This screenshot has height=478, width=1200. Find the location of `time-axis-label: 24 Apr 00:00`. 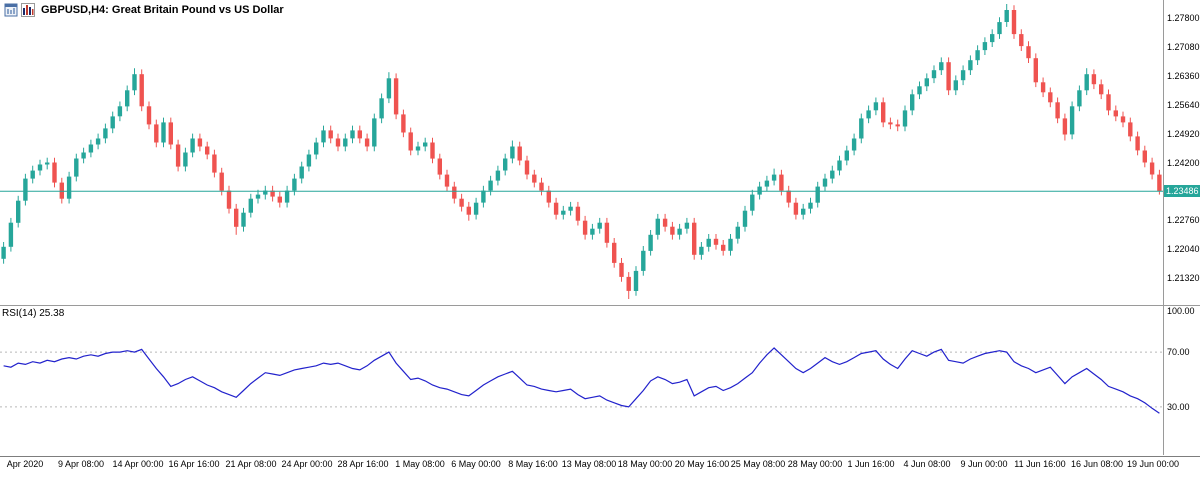

time-axis-label: 24 Apr 00:00 is located at coordinates (307, 464).